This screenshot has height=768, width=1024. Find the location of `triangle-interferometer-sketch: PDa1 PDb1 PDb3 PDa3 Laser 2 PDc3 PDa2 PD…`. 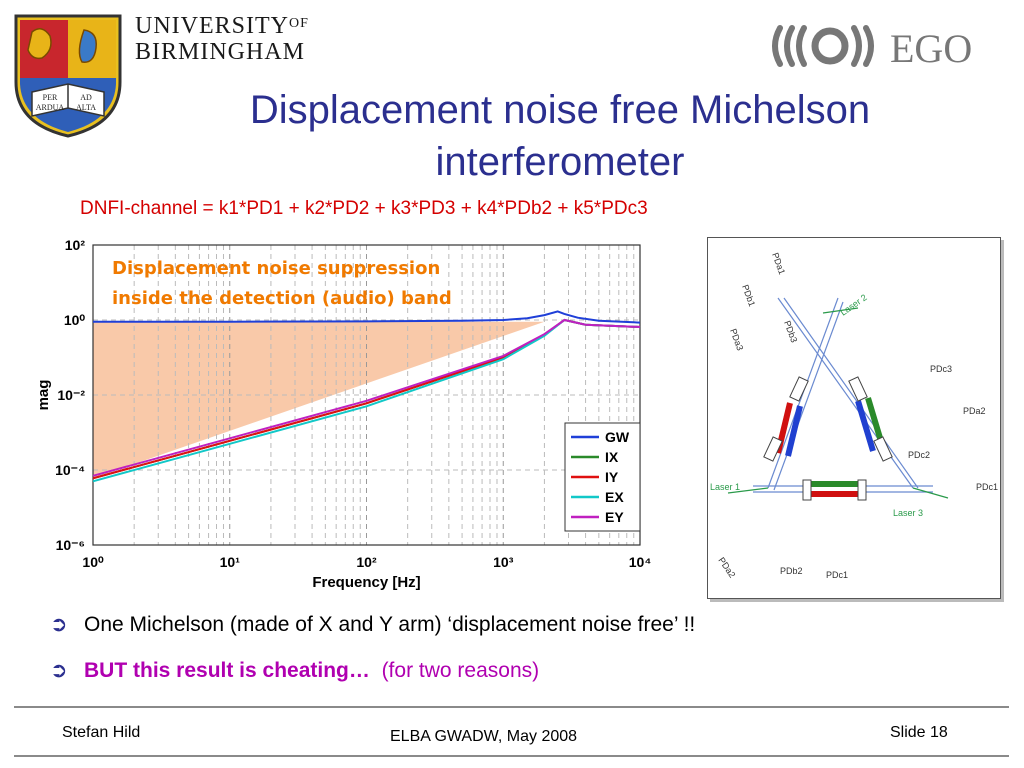

triangle-interferometer-sketch: PDa1 PDb1 PDb3 PDa3 Laser 2 PDc3 PDa2 PD… is located at coordinates (854, 415).